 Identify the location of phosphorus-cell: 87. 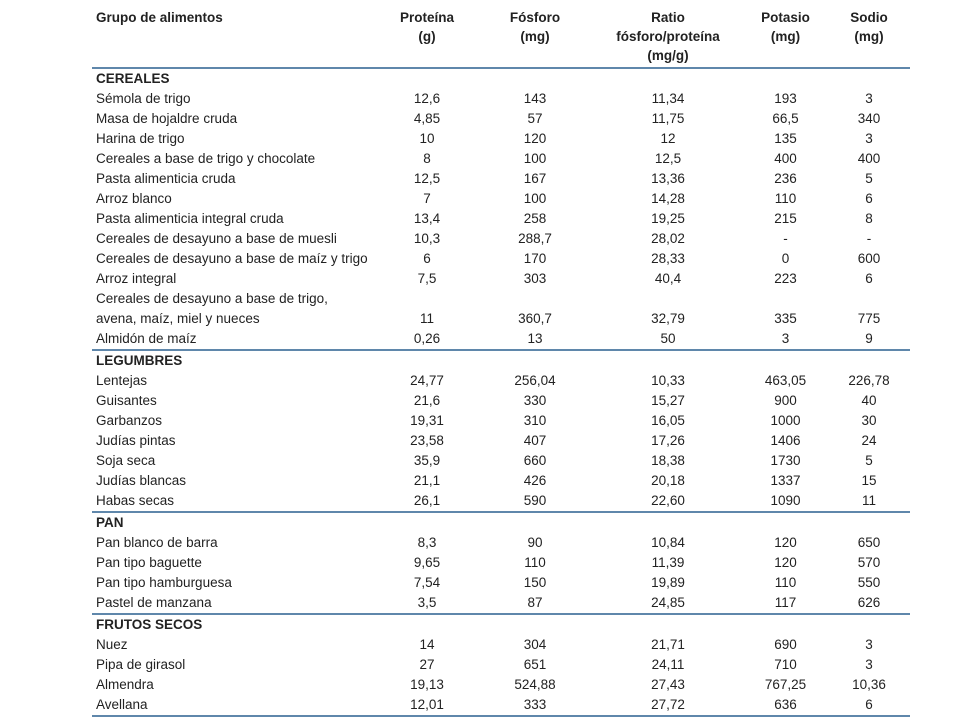
(535, 602).